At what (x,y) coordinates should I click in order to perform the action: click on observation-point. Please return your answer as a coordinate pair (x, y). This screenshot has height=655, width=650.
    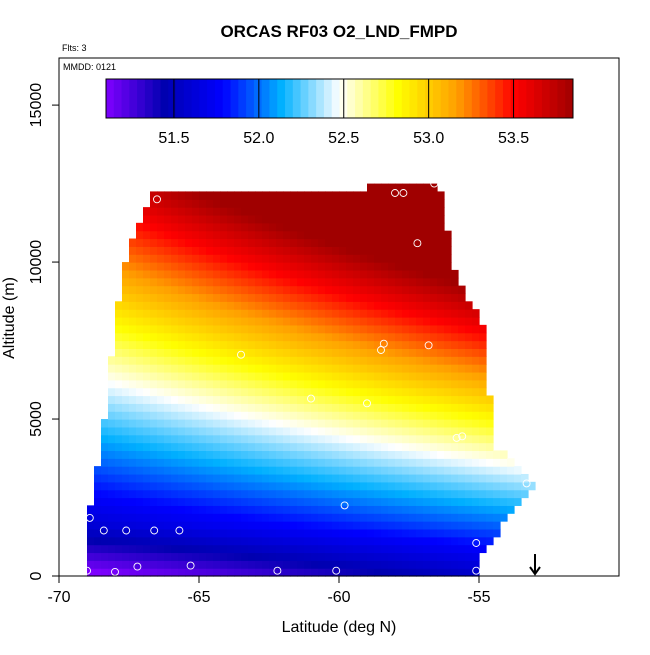
    Looking at the image, I should click on (157, 199).